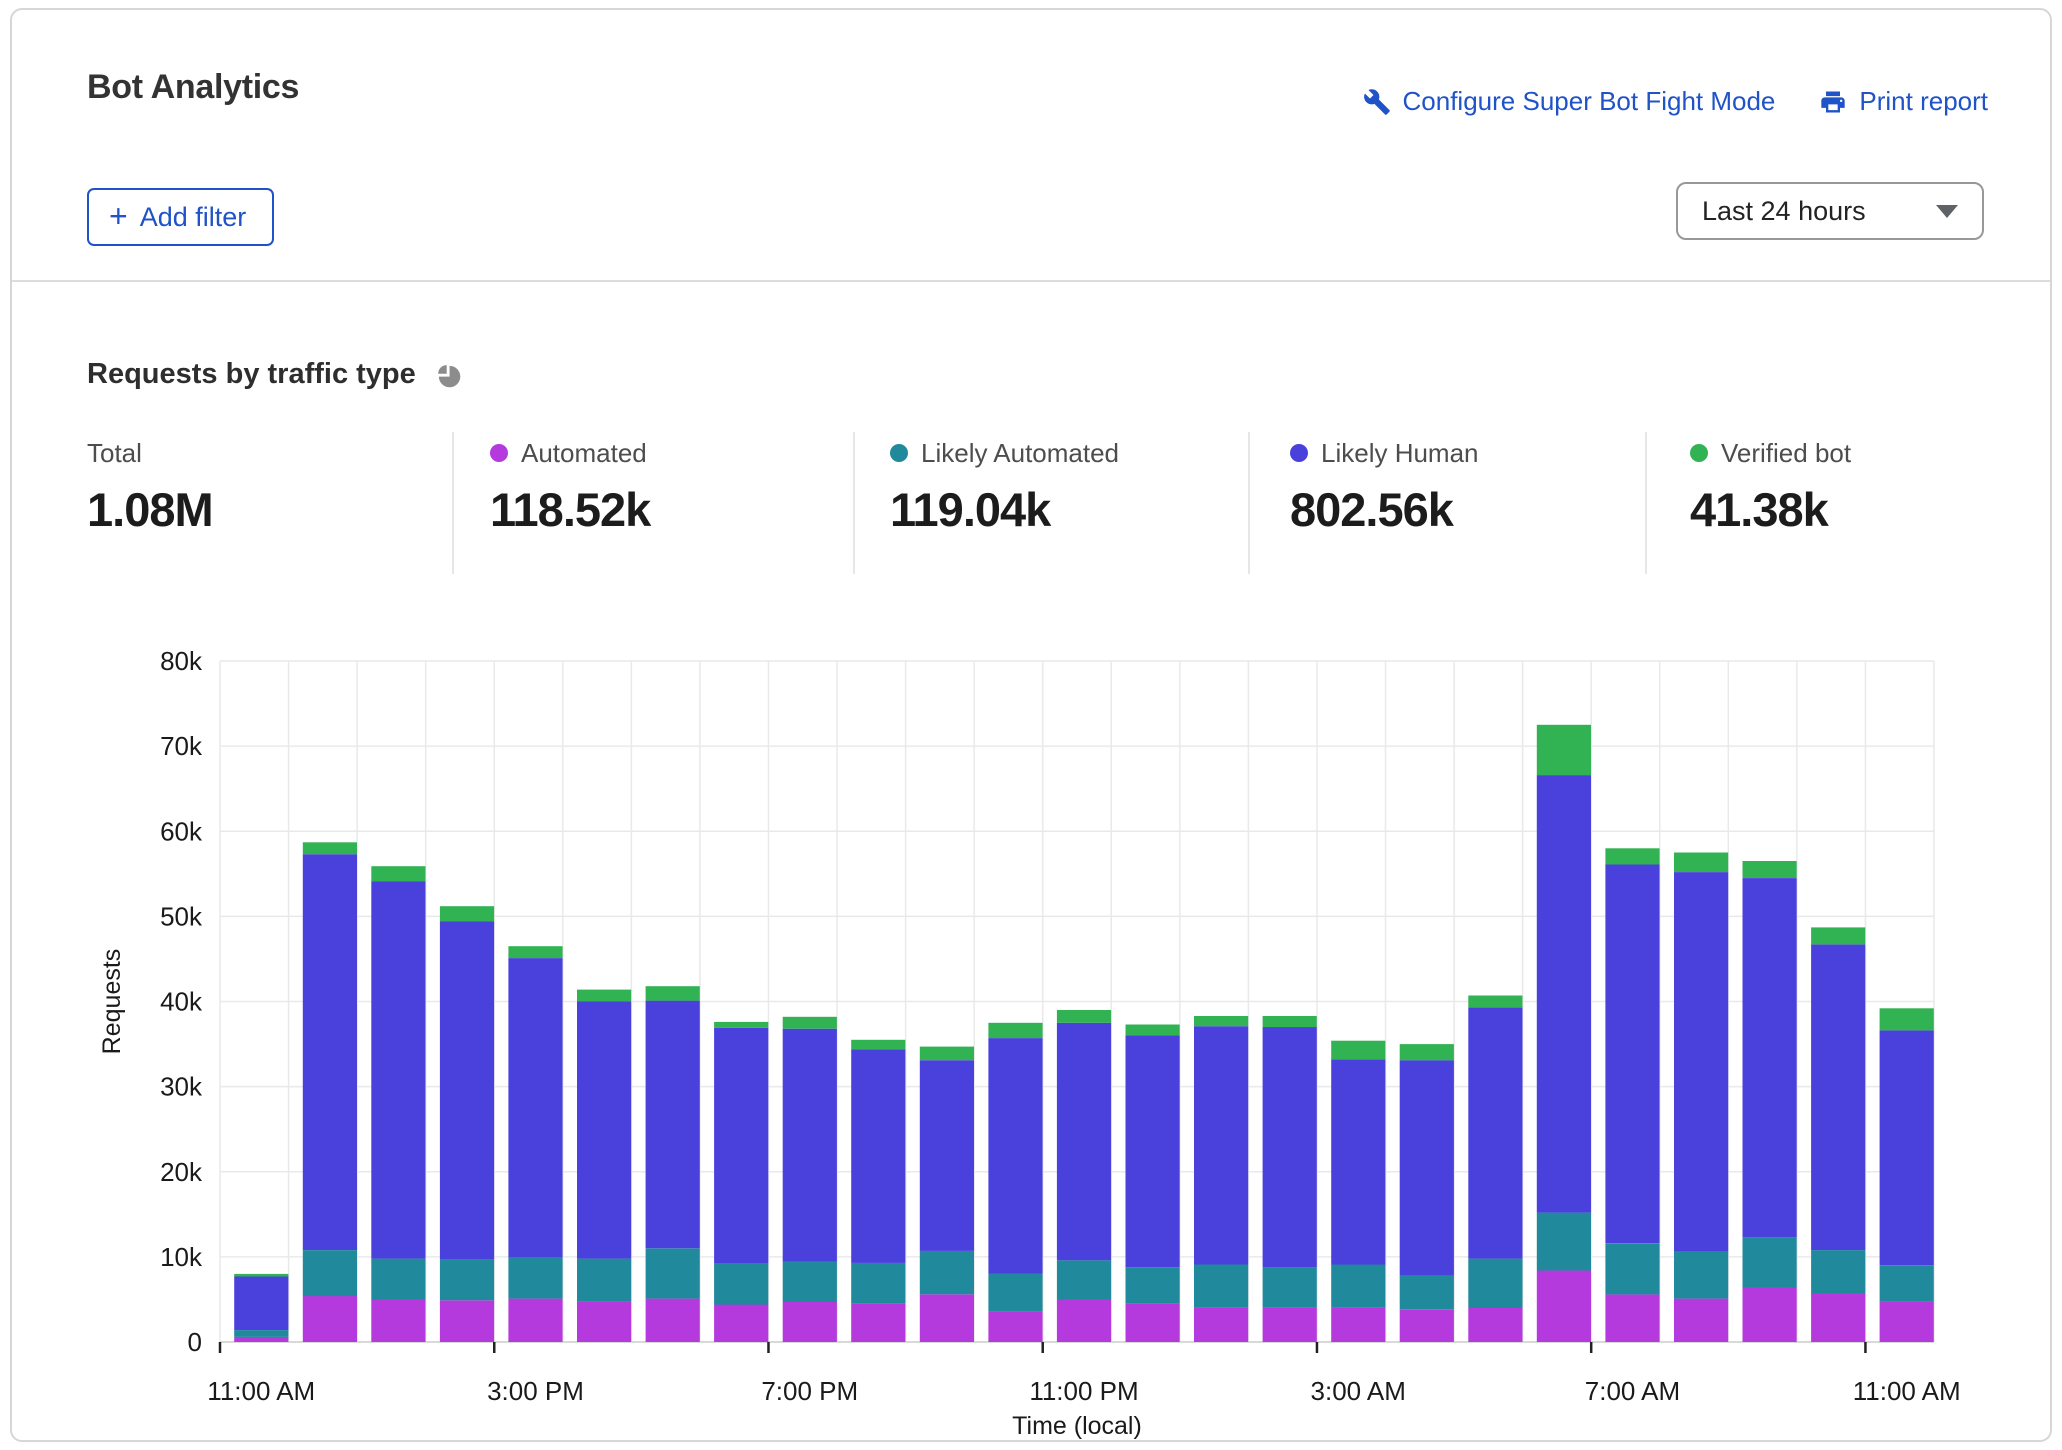 This screenshot has height=1450, width=2062. Describe the element at coordinates (181, 217) in the screenshot. I see `add-filter-button: + Add filter` at that location.